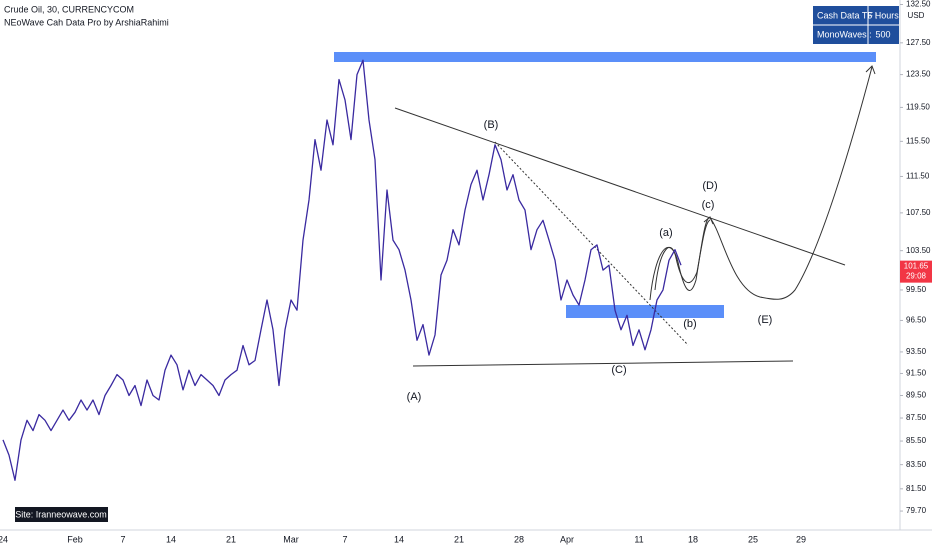 The image size is (932, 550). What do you see at coordinates (916, 289) in the screenshot?
I see `y-tick-label: 99.50` at bounding box center [916, 289].